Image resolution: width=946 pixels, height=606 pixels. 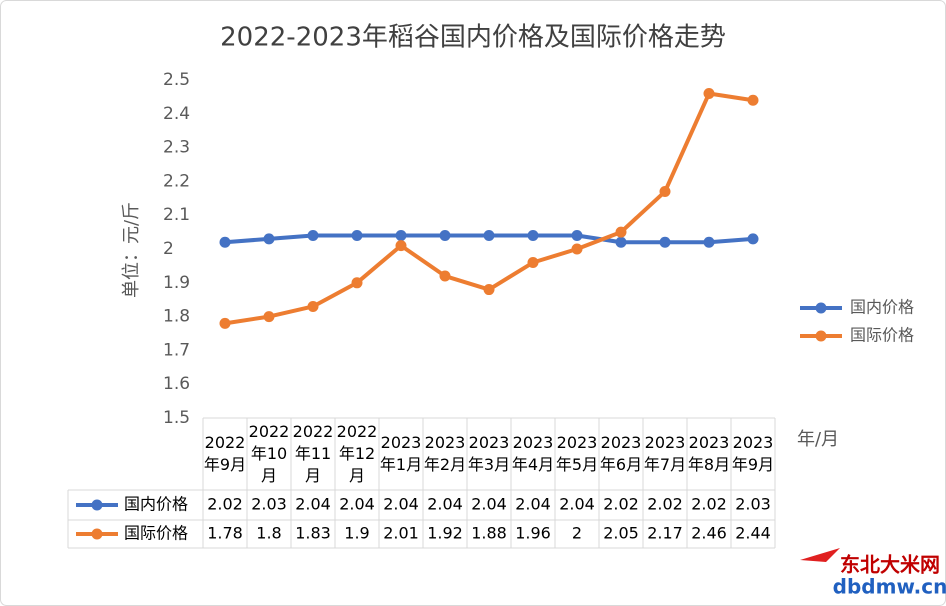 What do you see at coordinates (176, 317) in the screenshot?
I see `y-tick-label: 1.8` at bounding box center [176, 317].